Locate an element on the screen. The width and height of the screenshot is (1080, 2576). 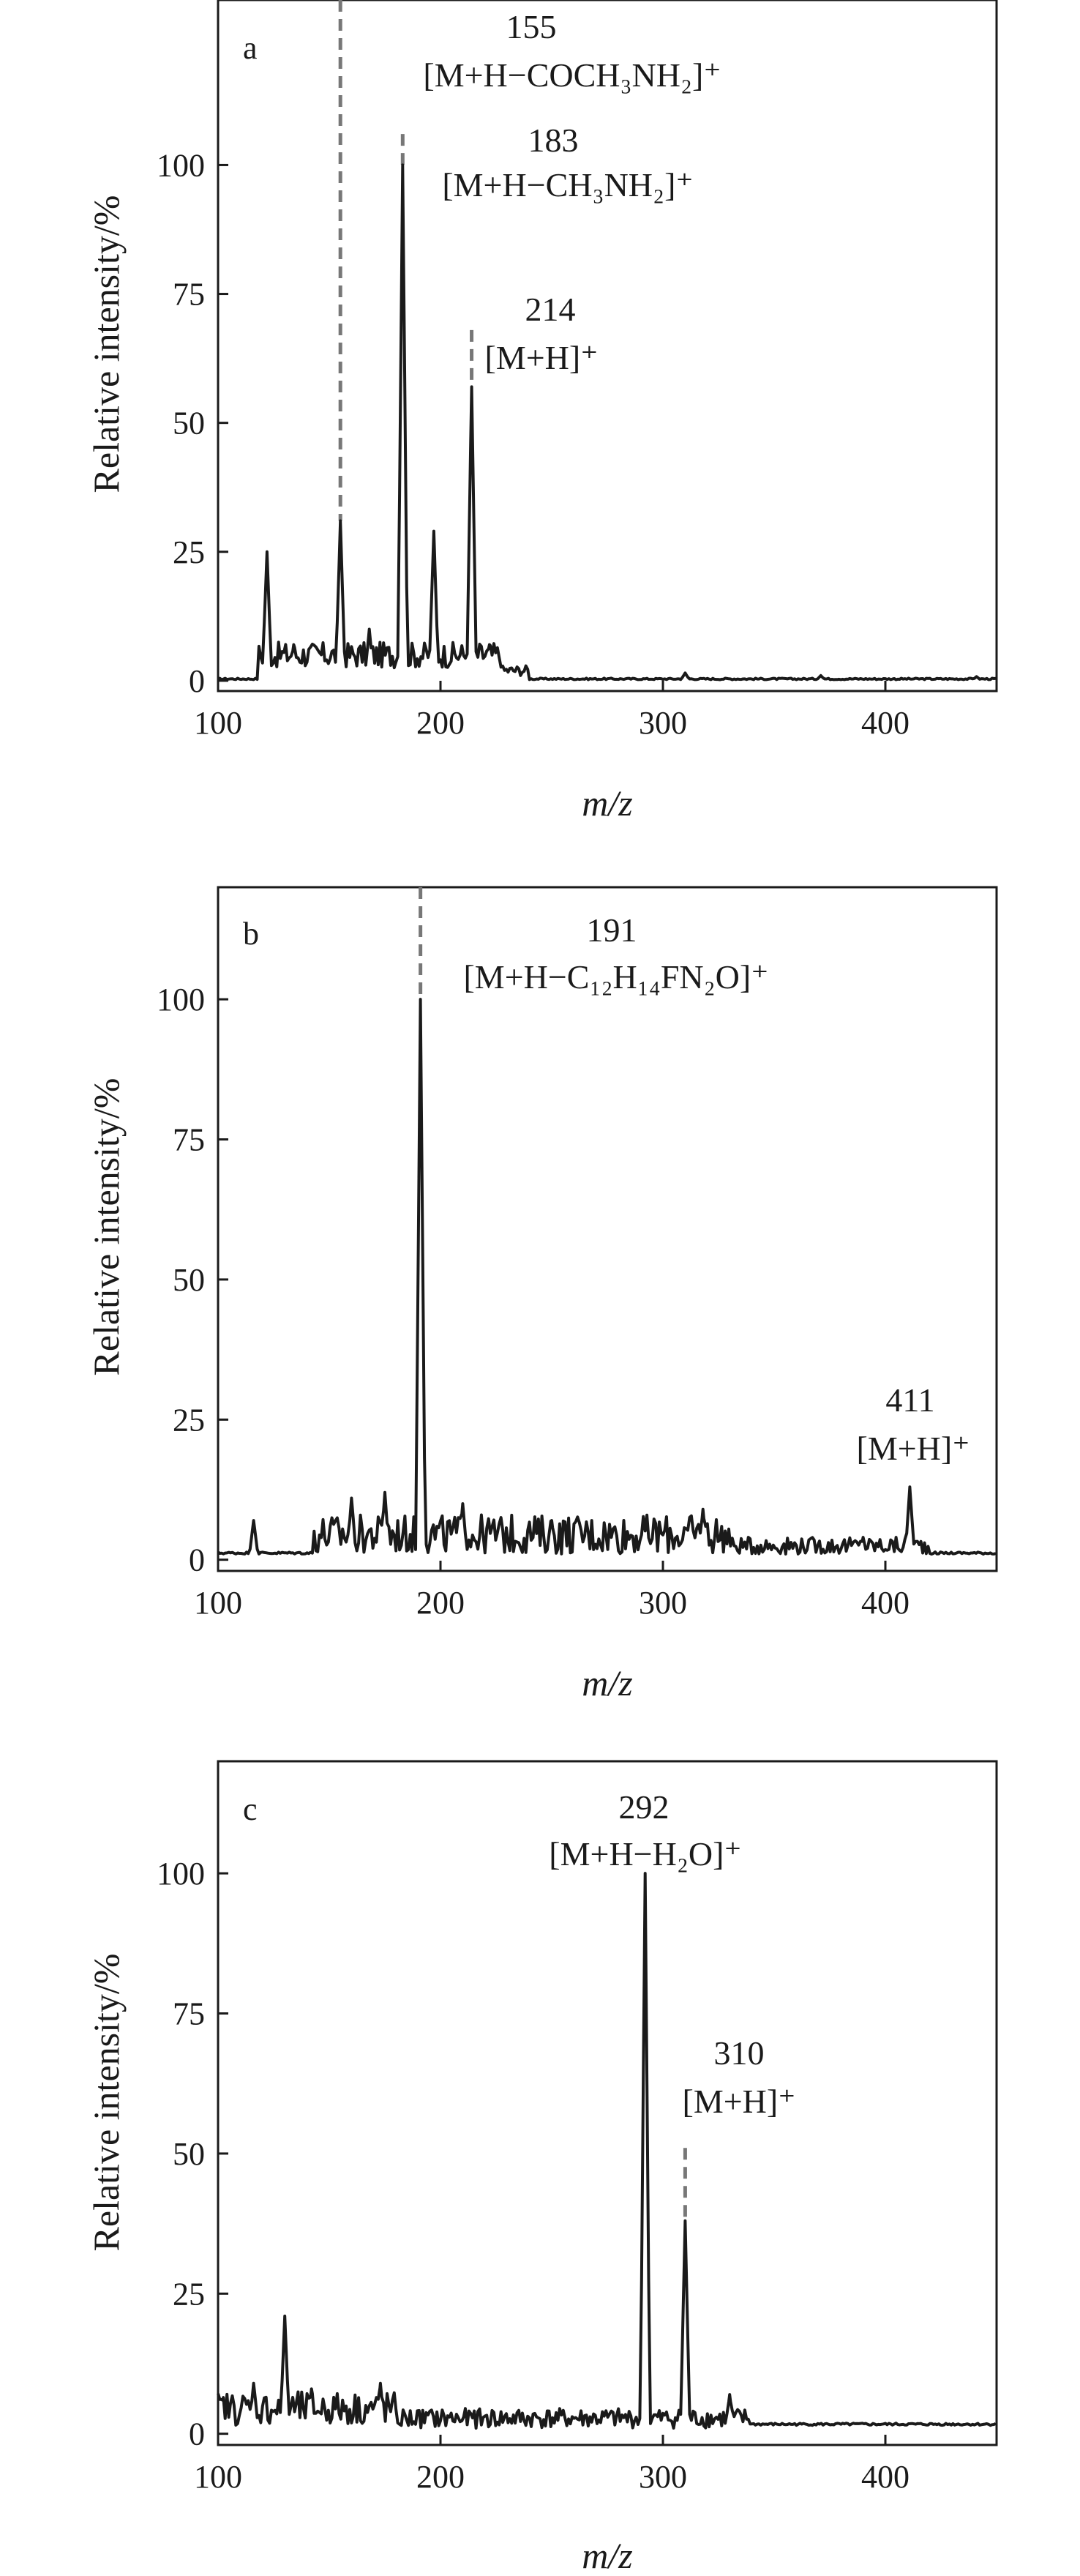
annotation-ion: [M+H−CH₃NH₂]⁺ is located at coordinates (567, 185).